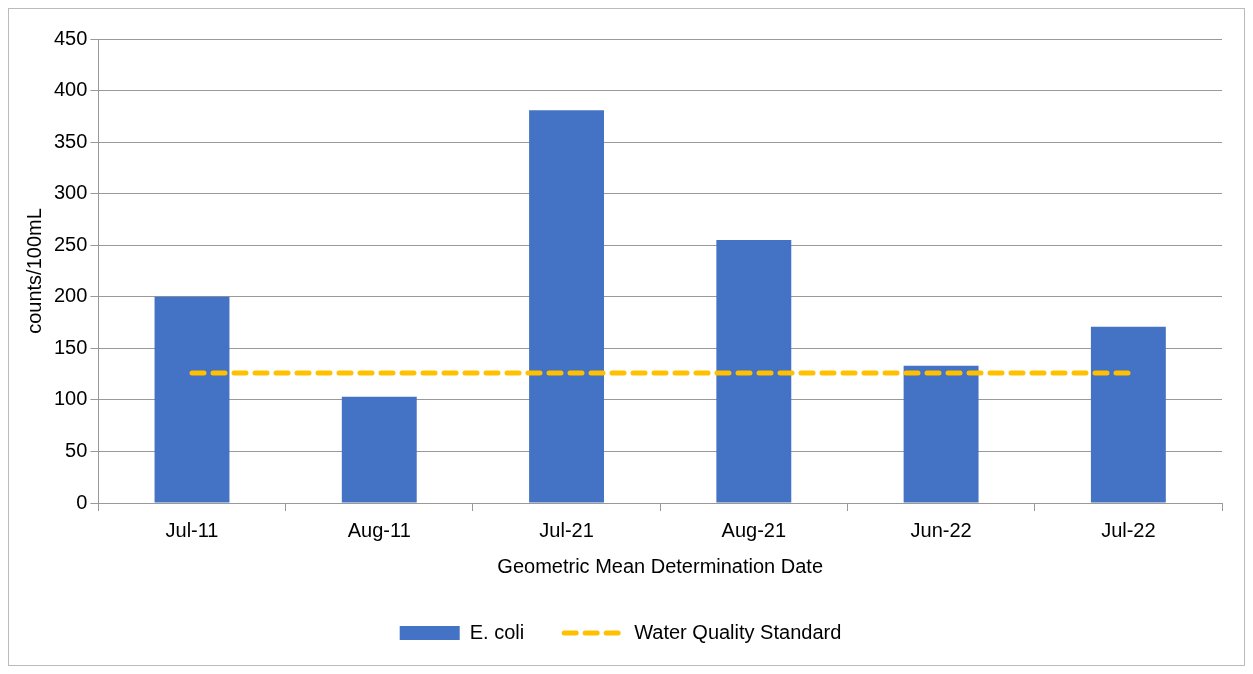 This screenshot has height=674, width=1253. I want to click on y-tick-label: 250, so click(70, 243).